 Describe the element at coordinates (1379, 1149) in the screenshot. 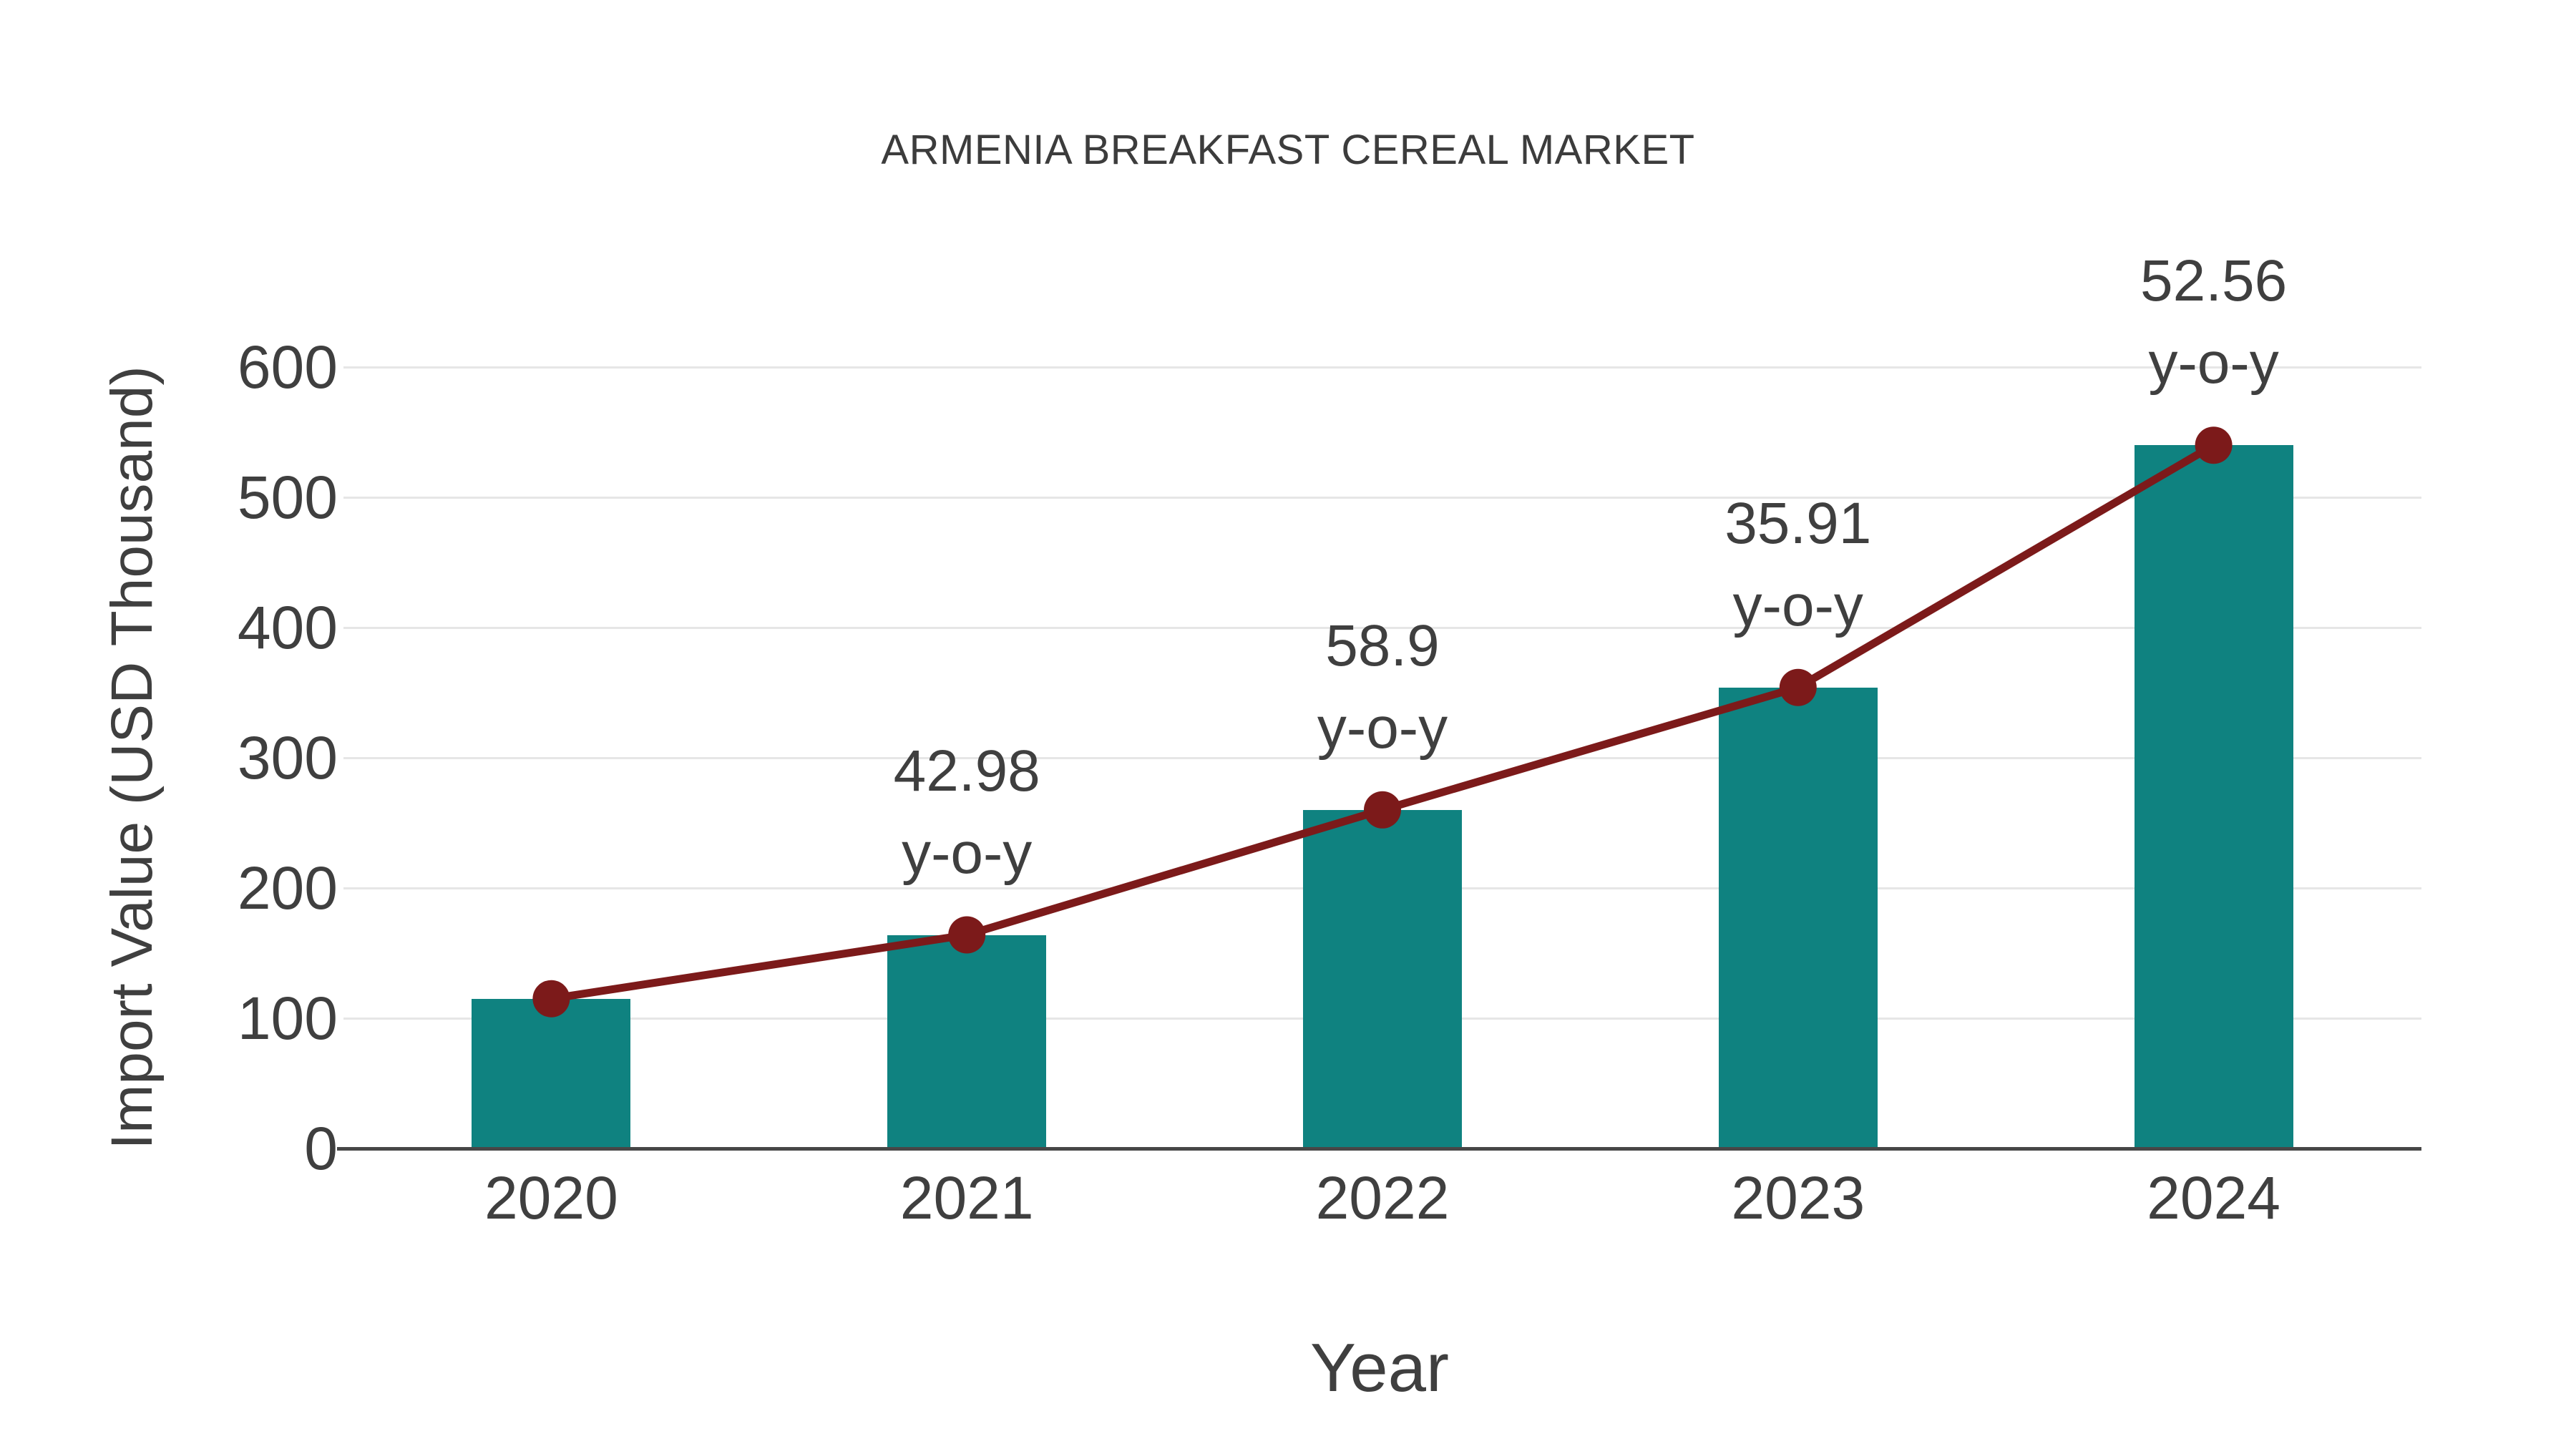

I see `x-axis-line` at that location.